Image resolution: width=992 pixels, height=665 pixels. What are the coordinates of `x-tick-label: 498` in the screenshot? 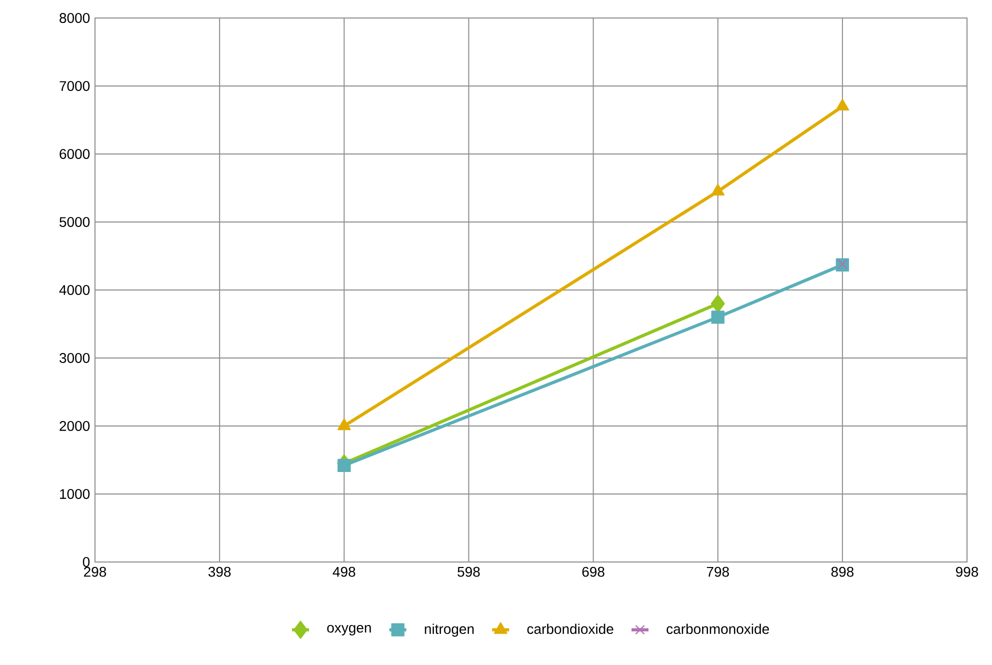 It's located at (344, 571).